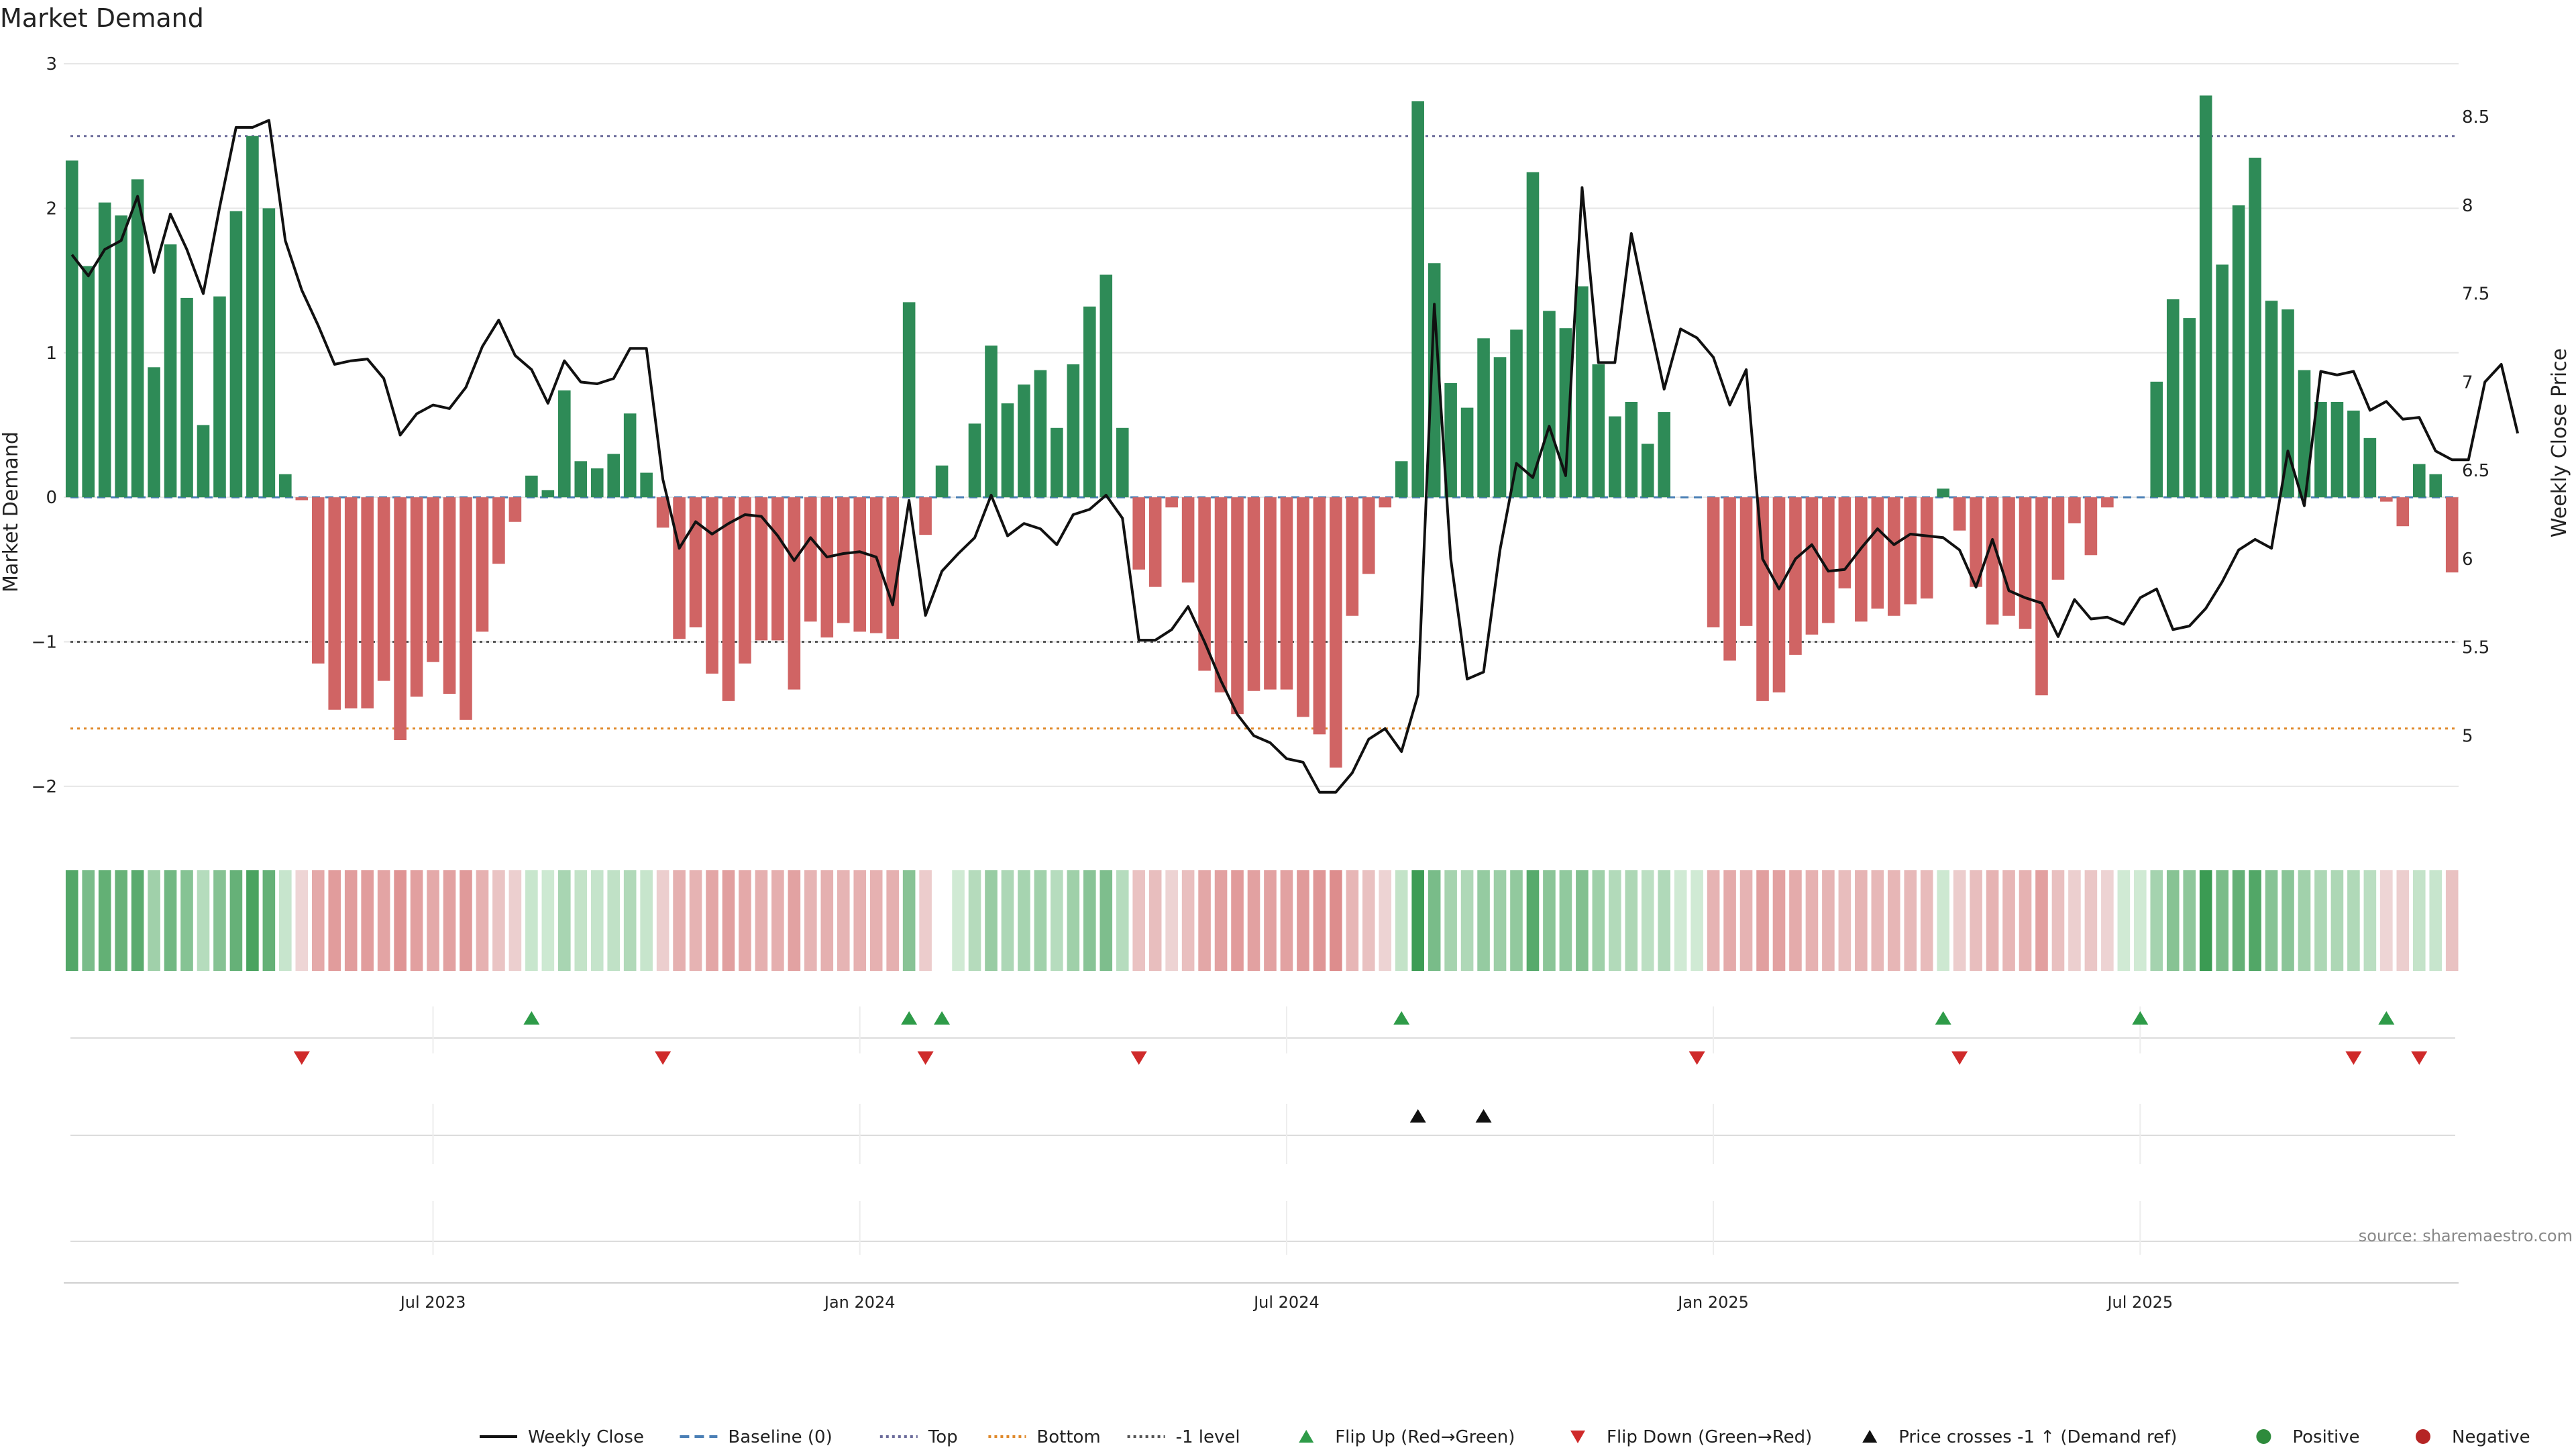 Image resolution: width=2576 pixels, height=1452 pixels. I want to click on left-tick-label: −2, so click(44, 787).